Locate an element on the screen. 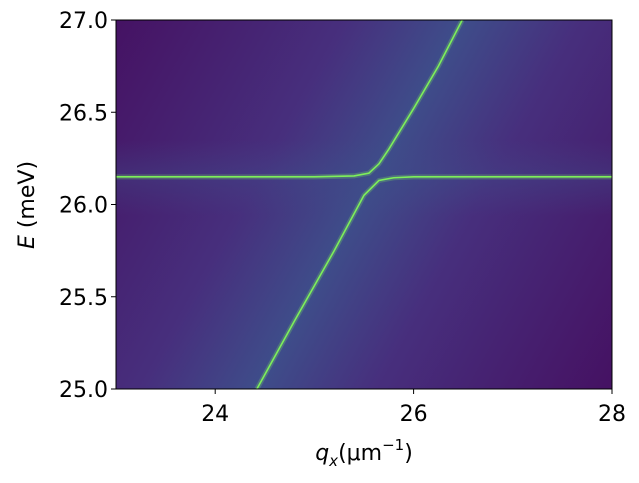 Image resolution: width=639 pixels, height=483 pixels. x-axis-label: qx(μm−1) is located at coordinates (364, 453).